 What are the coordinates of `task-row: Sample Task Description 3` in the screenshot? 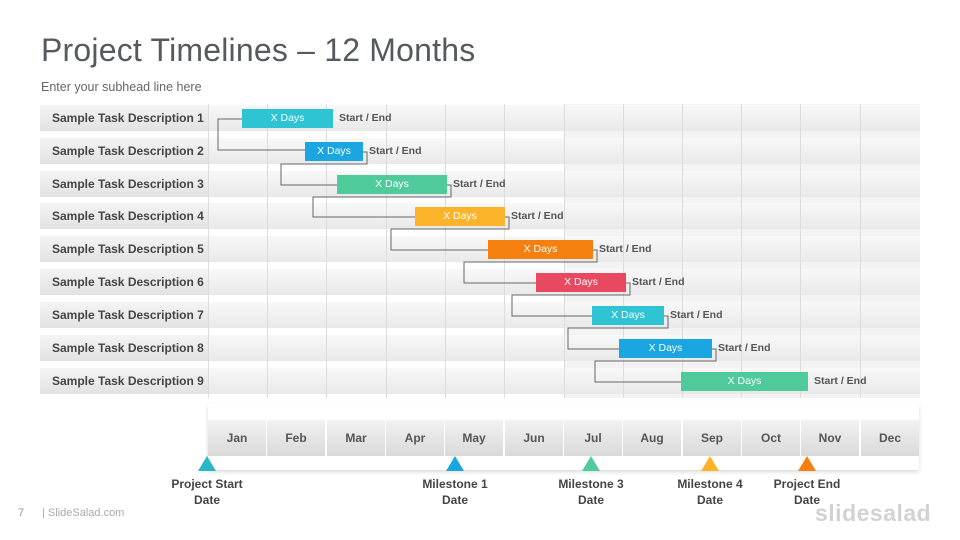 It's located at (480, 184).